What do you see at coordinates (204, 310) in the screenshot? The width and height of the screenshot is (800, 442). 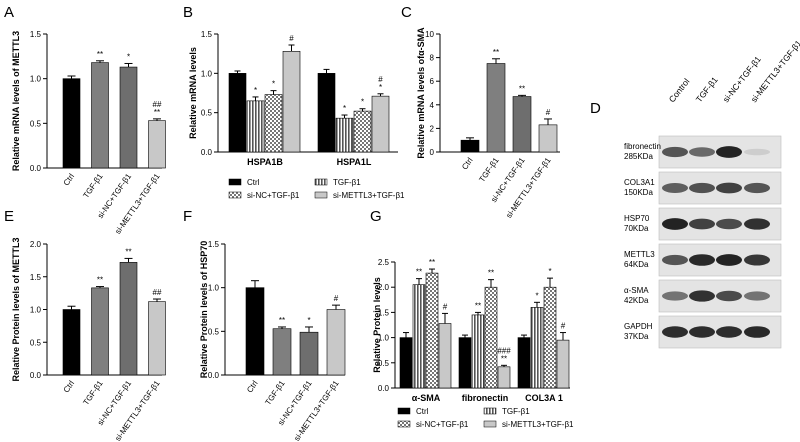 I see `y-axis-label: Relative Protein levels of HSP70` at bounding box center [204, 310].